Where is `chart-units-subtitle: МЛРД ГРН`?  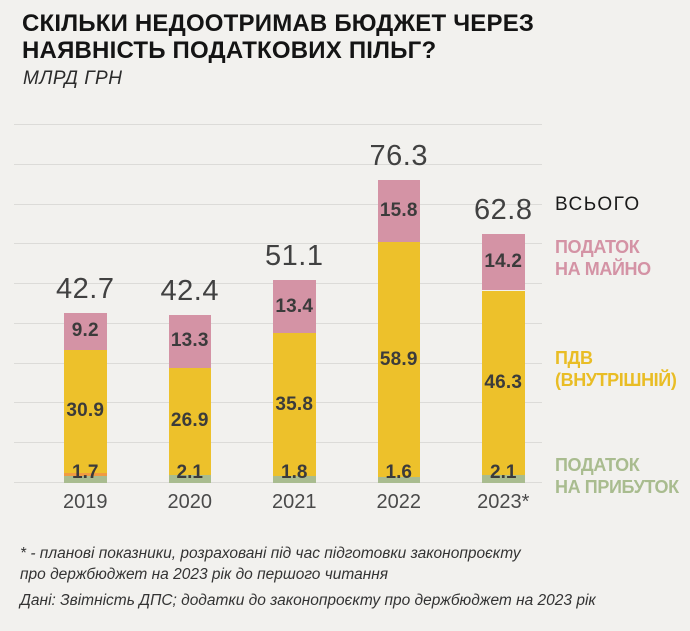
chart-units-subtitle: МЛРД ГРН is located at coordinates (73, 78).